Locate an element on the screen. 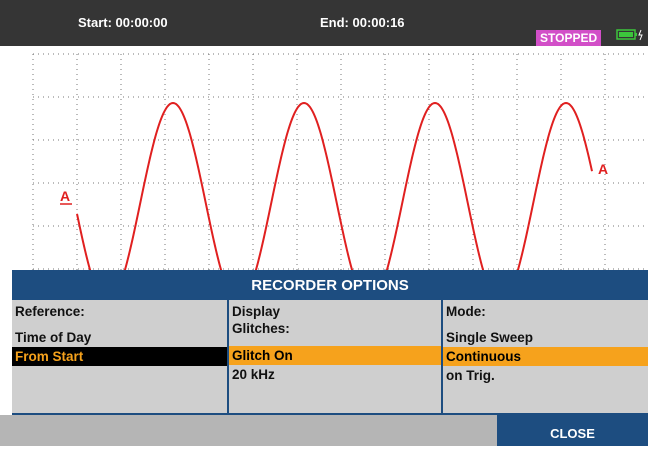 Image resolution: width=648 pixels, height=453 pixels. column-heading: Reference: is located at coordinates (50, 311).